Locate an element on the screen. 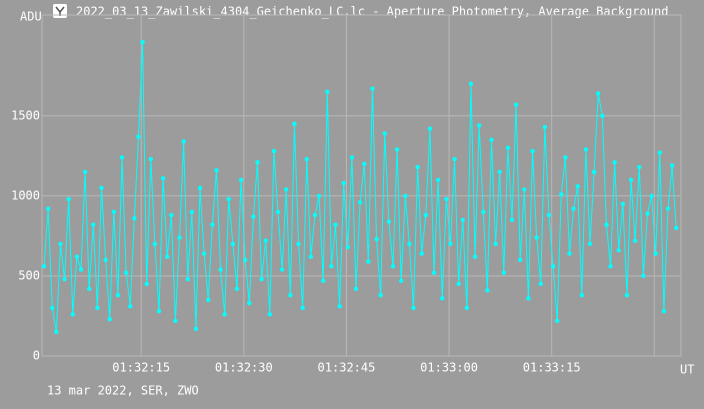  y-tick-label: 1000 is located at coordinates (25, 195).